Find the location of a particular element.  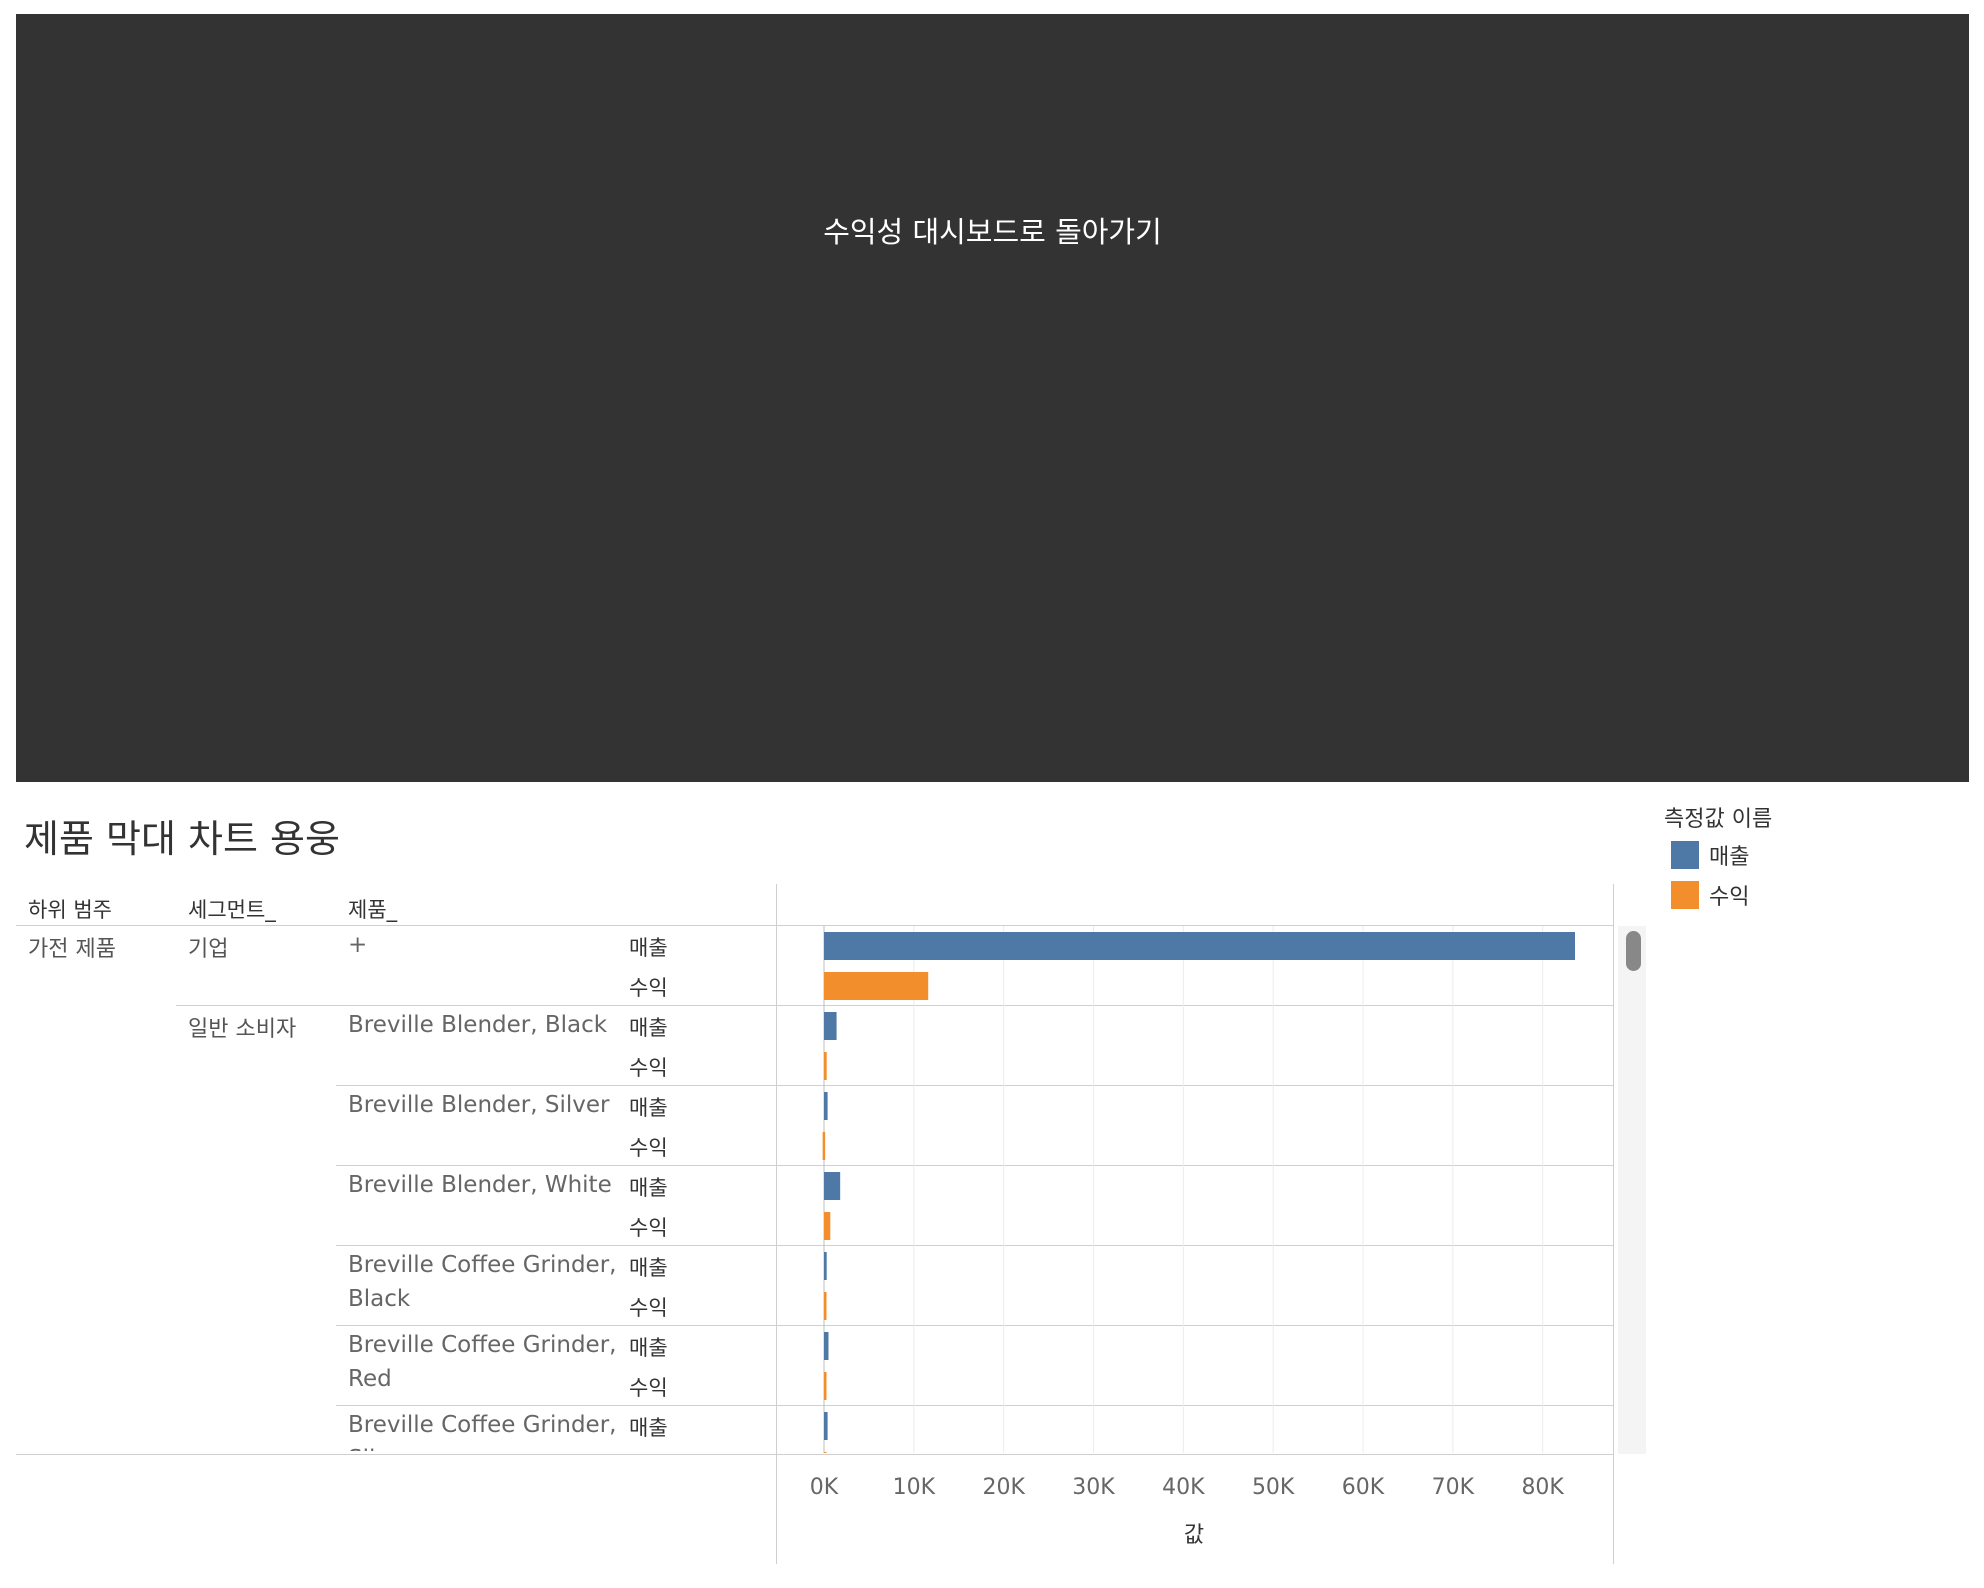

back-button-label: 수익성 대시보드로 돌아가기 is located at coordinates (992, 232).